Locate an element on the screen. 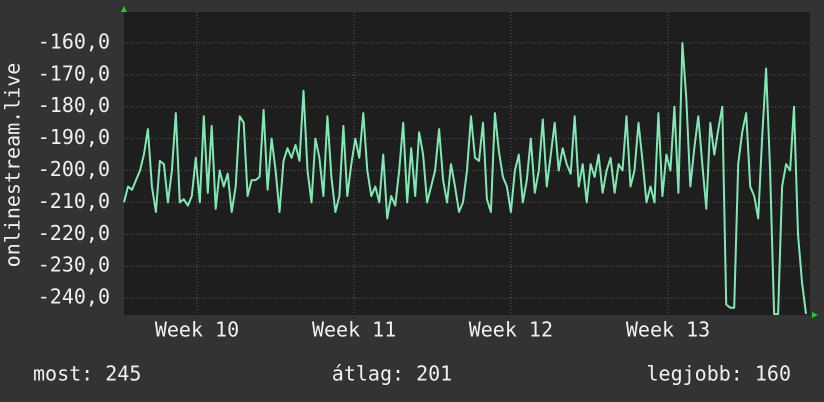 The width and height of the screenshot is (824, 402). y-tick-label: -200,0 is located at coordinates (74, 169).